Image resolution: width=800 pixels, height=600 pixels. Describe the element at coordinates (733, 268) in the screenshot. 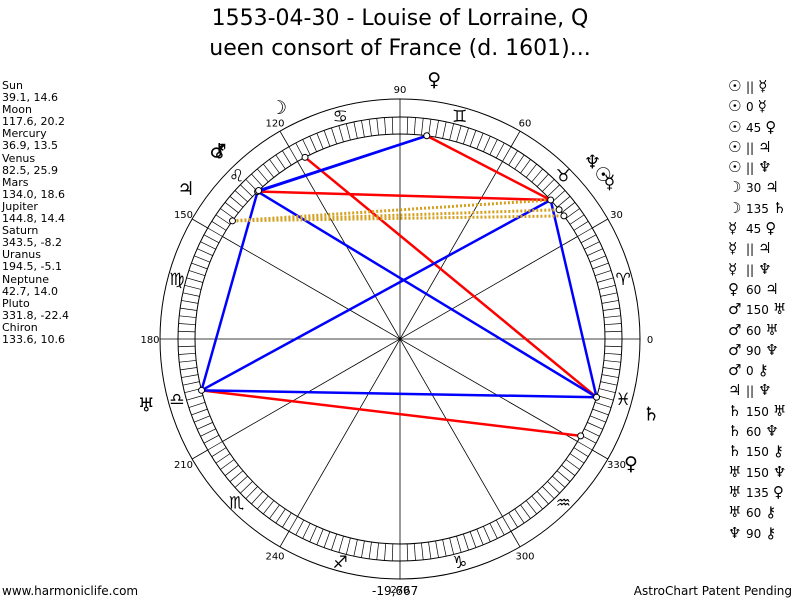

I see `aspect-planet-1: ☿` at that location.